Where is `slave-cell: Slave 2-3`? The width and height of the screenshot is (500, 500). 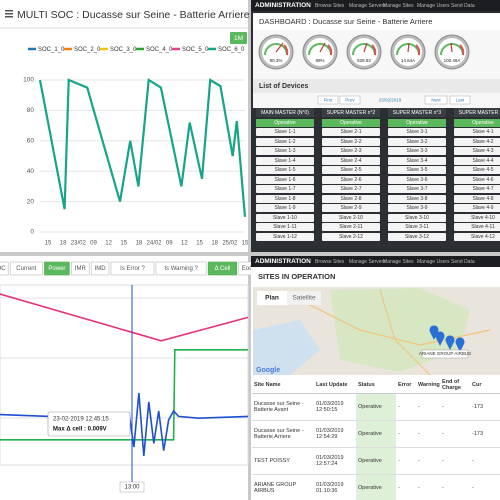 slave-cell: Slave 2-3 is located at coordinates (351, 151).